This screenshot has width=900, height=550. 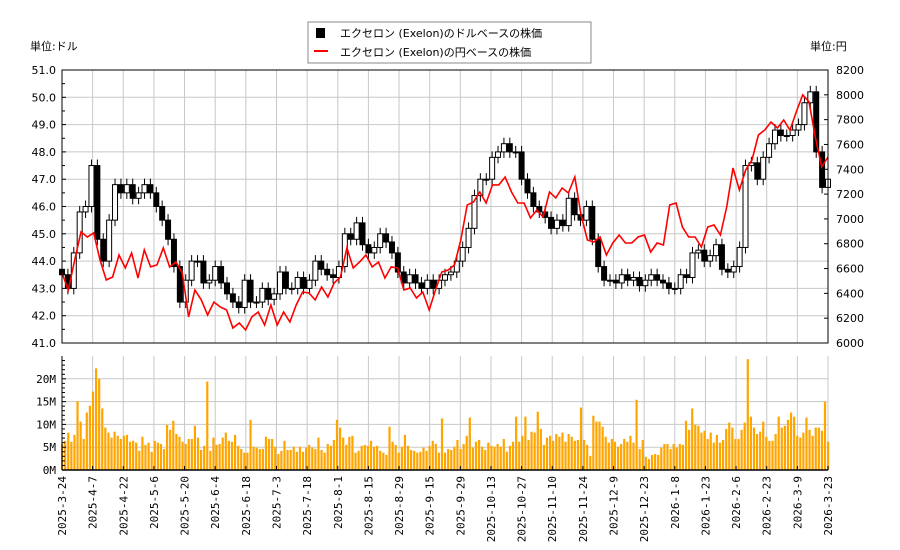 I want to click on usd-tick-label: 42.0, so click(x=44, y=316).